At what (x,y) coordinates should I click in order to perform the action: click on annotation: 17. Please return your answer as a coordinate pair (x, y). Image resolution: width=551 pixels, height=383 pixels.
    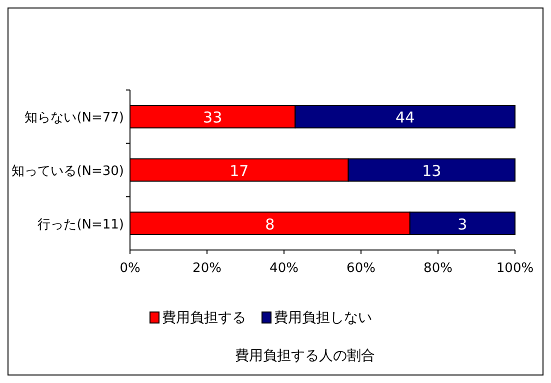
    Looking at the image, I should click on (239, 171).